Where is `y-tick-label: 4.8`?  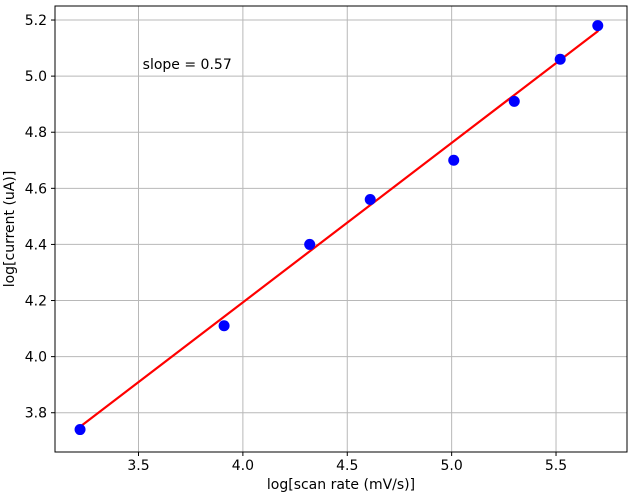 y-tick-label: 4.8 is located at coordinates (36, 133).